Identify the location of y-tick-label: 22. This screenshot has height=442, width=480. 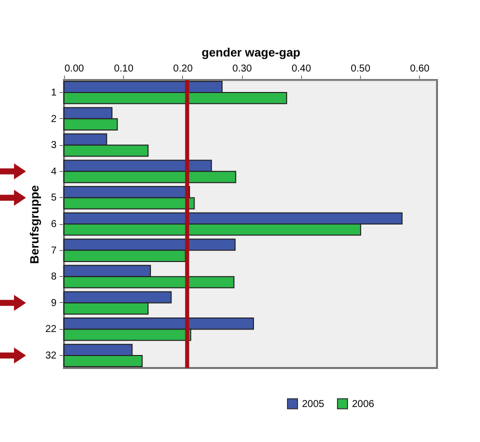
(51, 330).